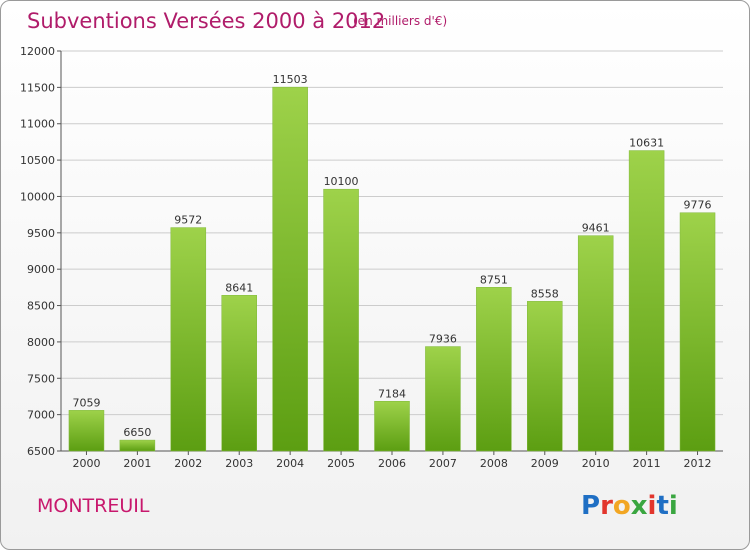 Image resolution: width=750 pixels, height=550 pixels. What do you see at coordinates (290, 269) in the screenshot?
I see `bar-2004` at bounding box center [290, 269].